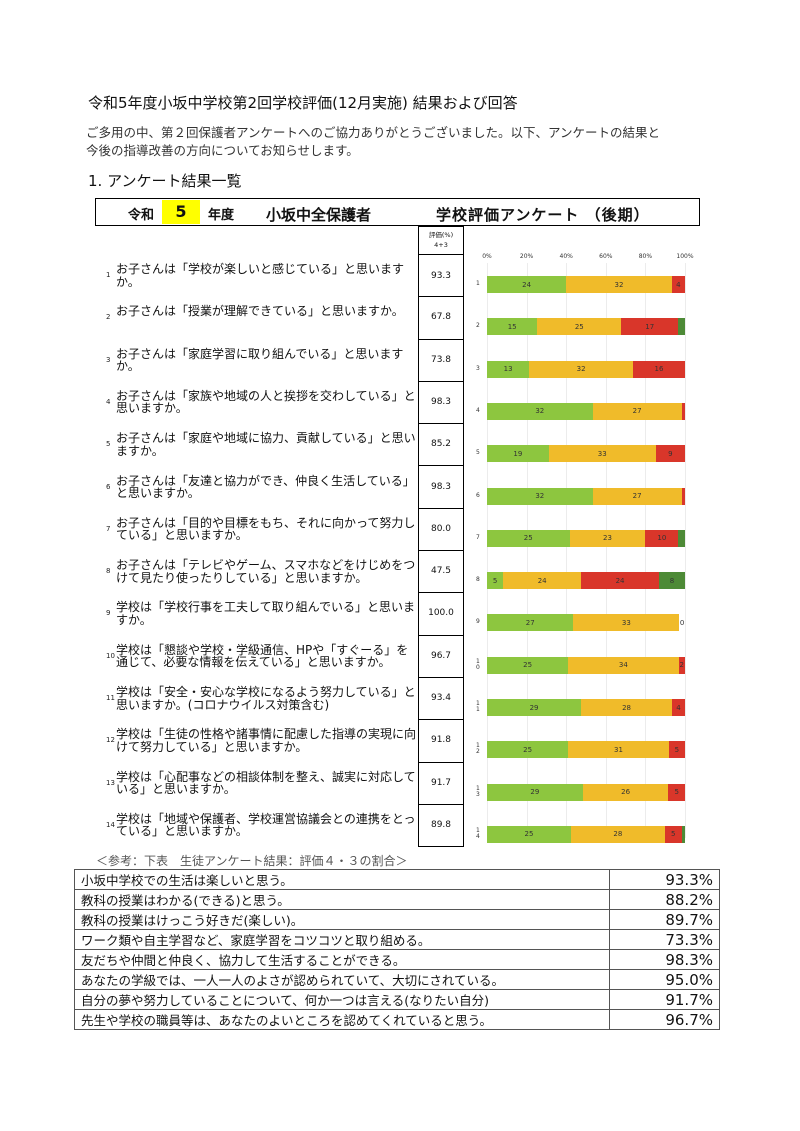 Image resolution: width=800 pixels, height=1131 pixels. What do you see at coordinates (266, 613) in the screenshot?
I see `question-text: 学校は「学校行事を工夫して取り組んでいる」と思いますか。` at bounding box center [266, 613].